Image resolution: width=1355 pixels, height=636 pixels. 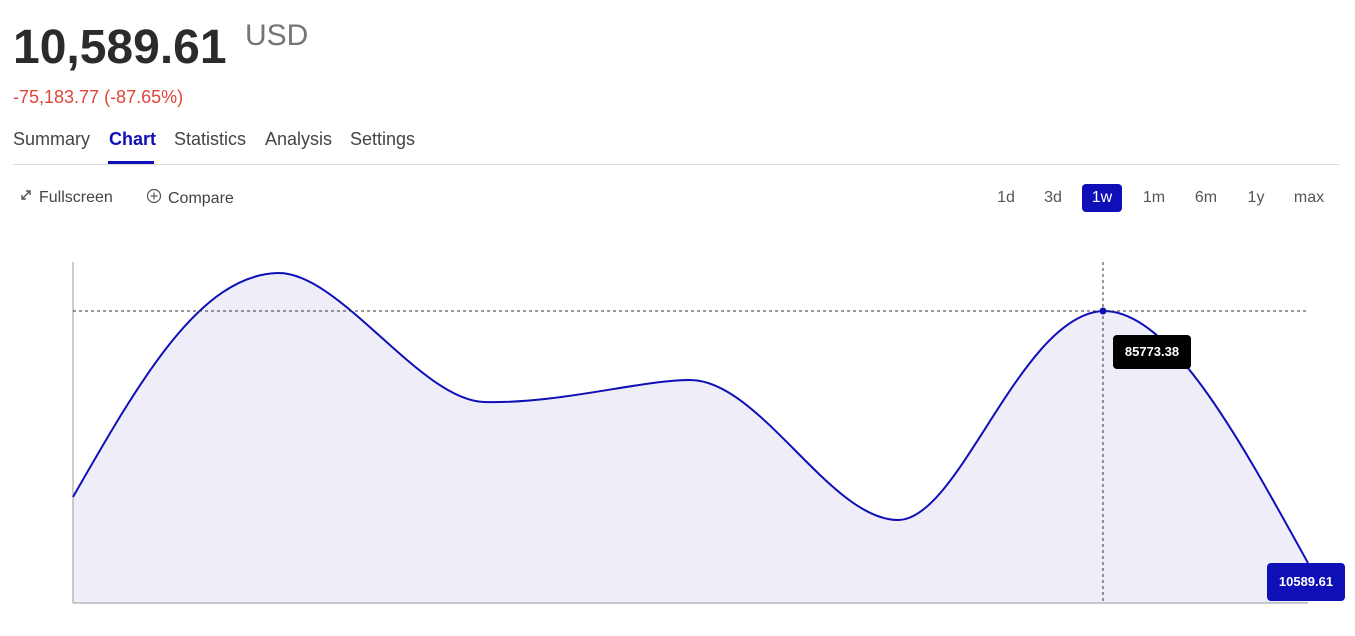 What do you see at coordinates (26, 198) in the screenshot?
I see `expand-icon` at bounding box center [26, 198].